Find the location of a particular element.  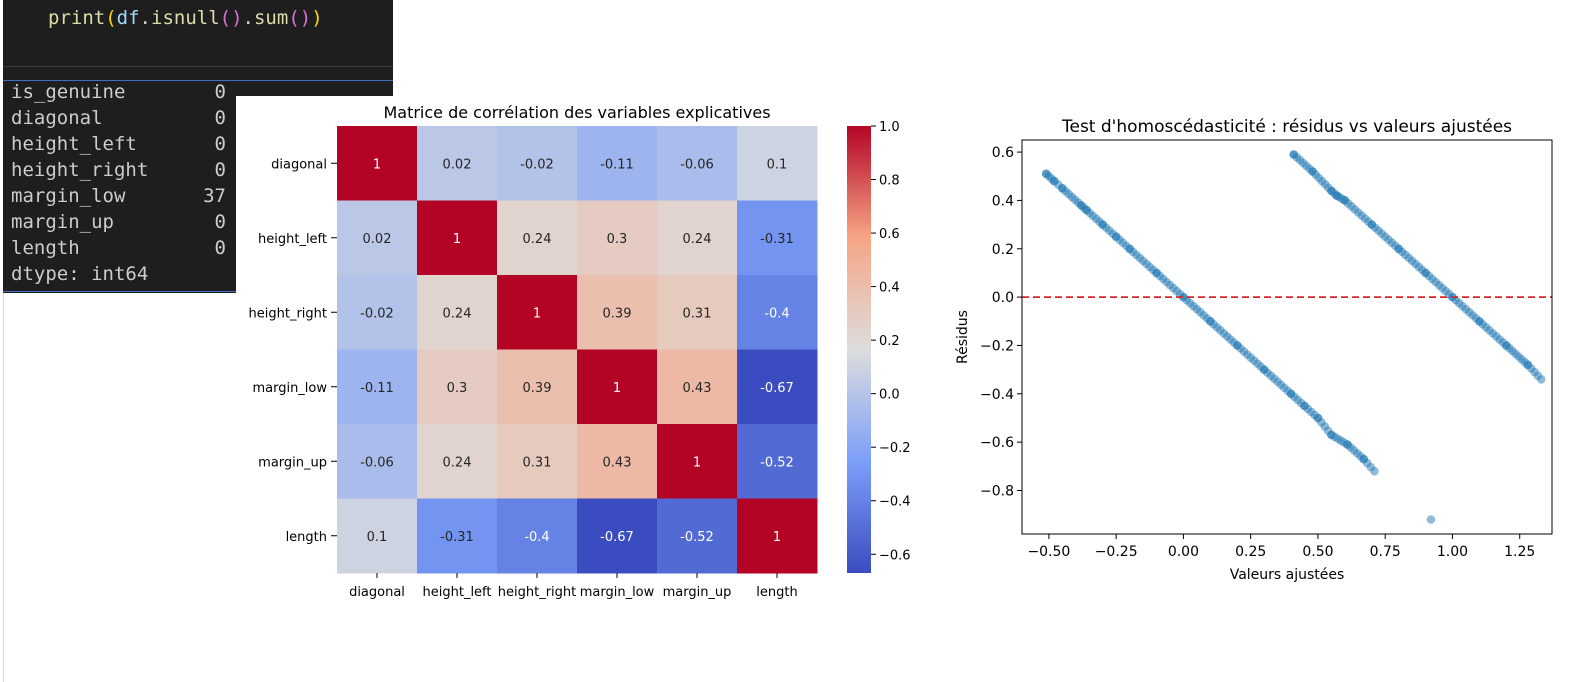

heatmap-cell-value: 0.43 is located at coordinates (617, 462).